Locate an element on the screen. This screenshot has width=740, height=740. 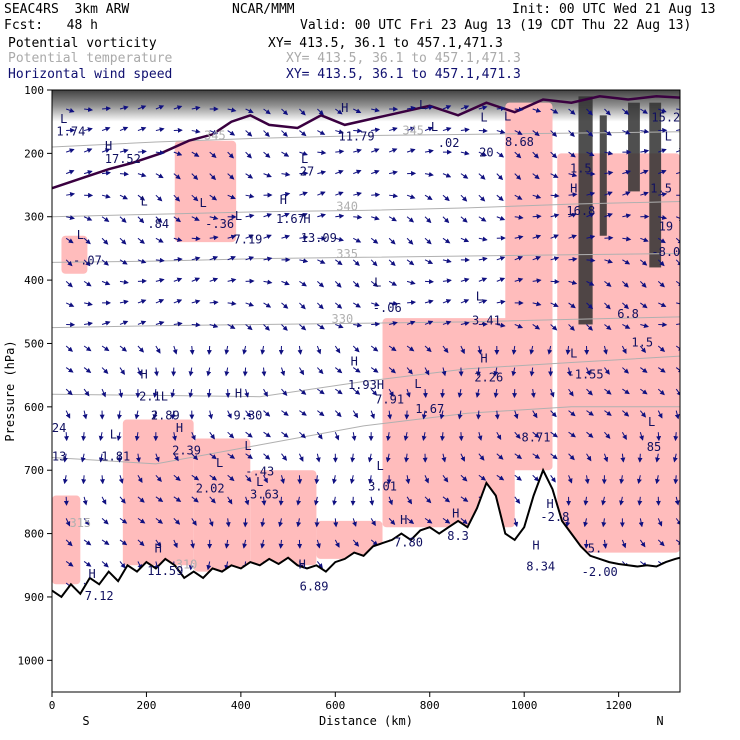
y-tick-label: 600 is located at coordinates (34, 407).